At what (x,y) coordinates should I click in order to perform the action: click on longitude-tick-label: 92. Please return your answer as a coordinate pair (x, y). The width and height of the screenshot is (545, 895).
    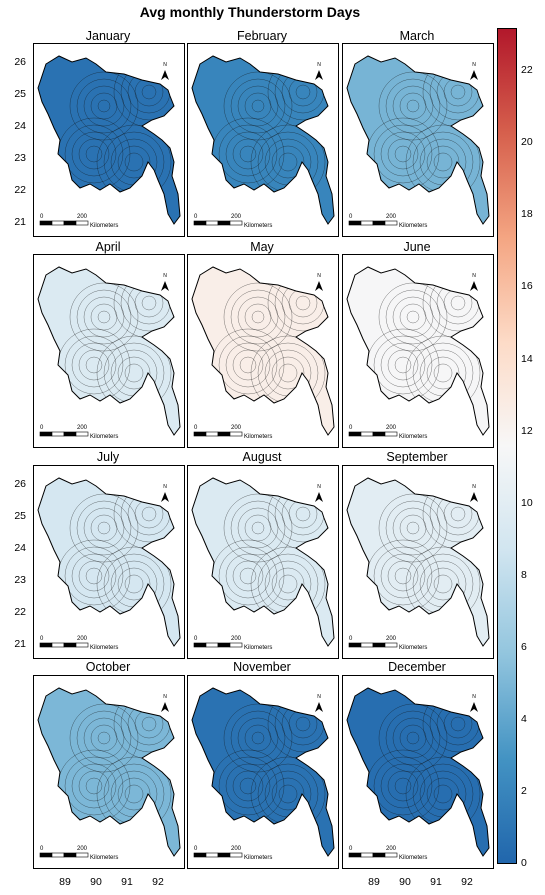
    Looking at the image, I should click on (467, 882).